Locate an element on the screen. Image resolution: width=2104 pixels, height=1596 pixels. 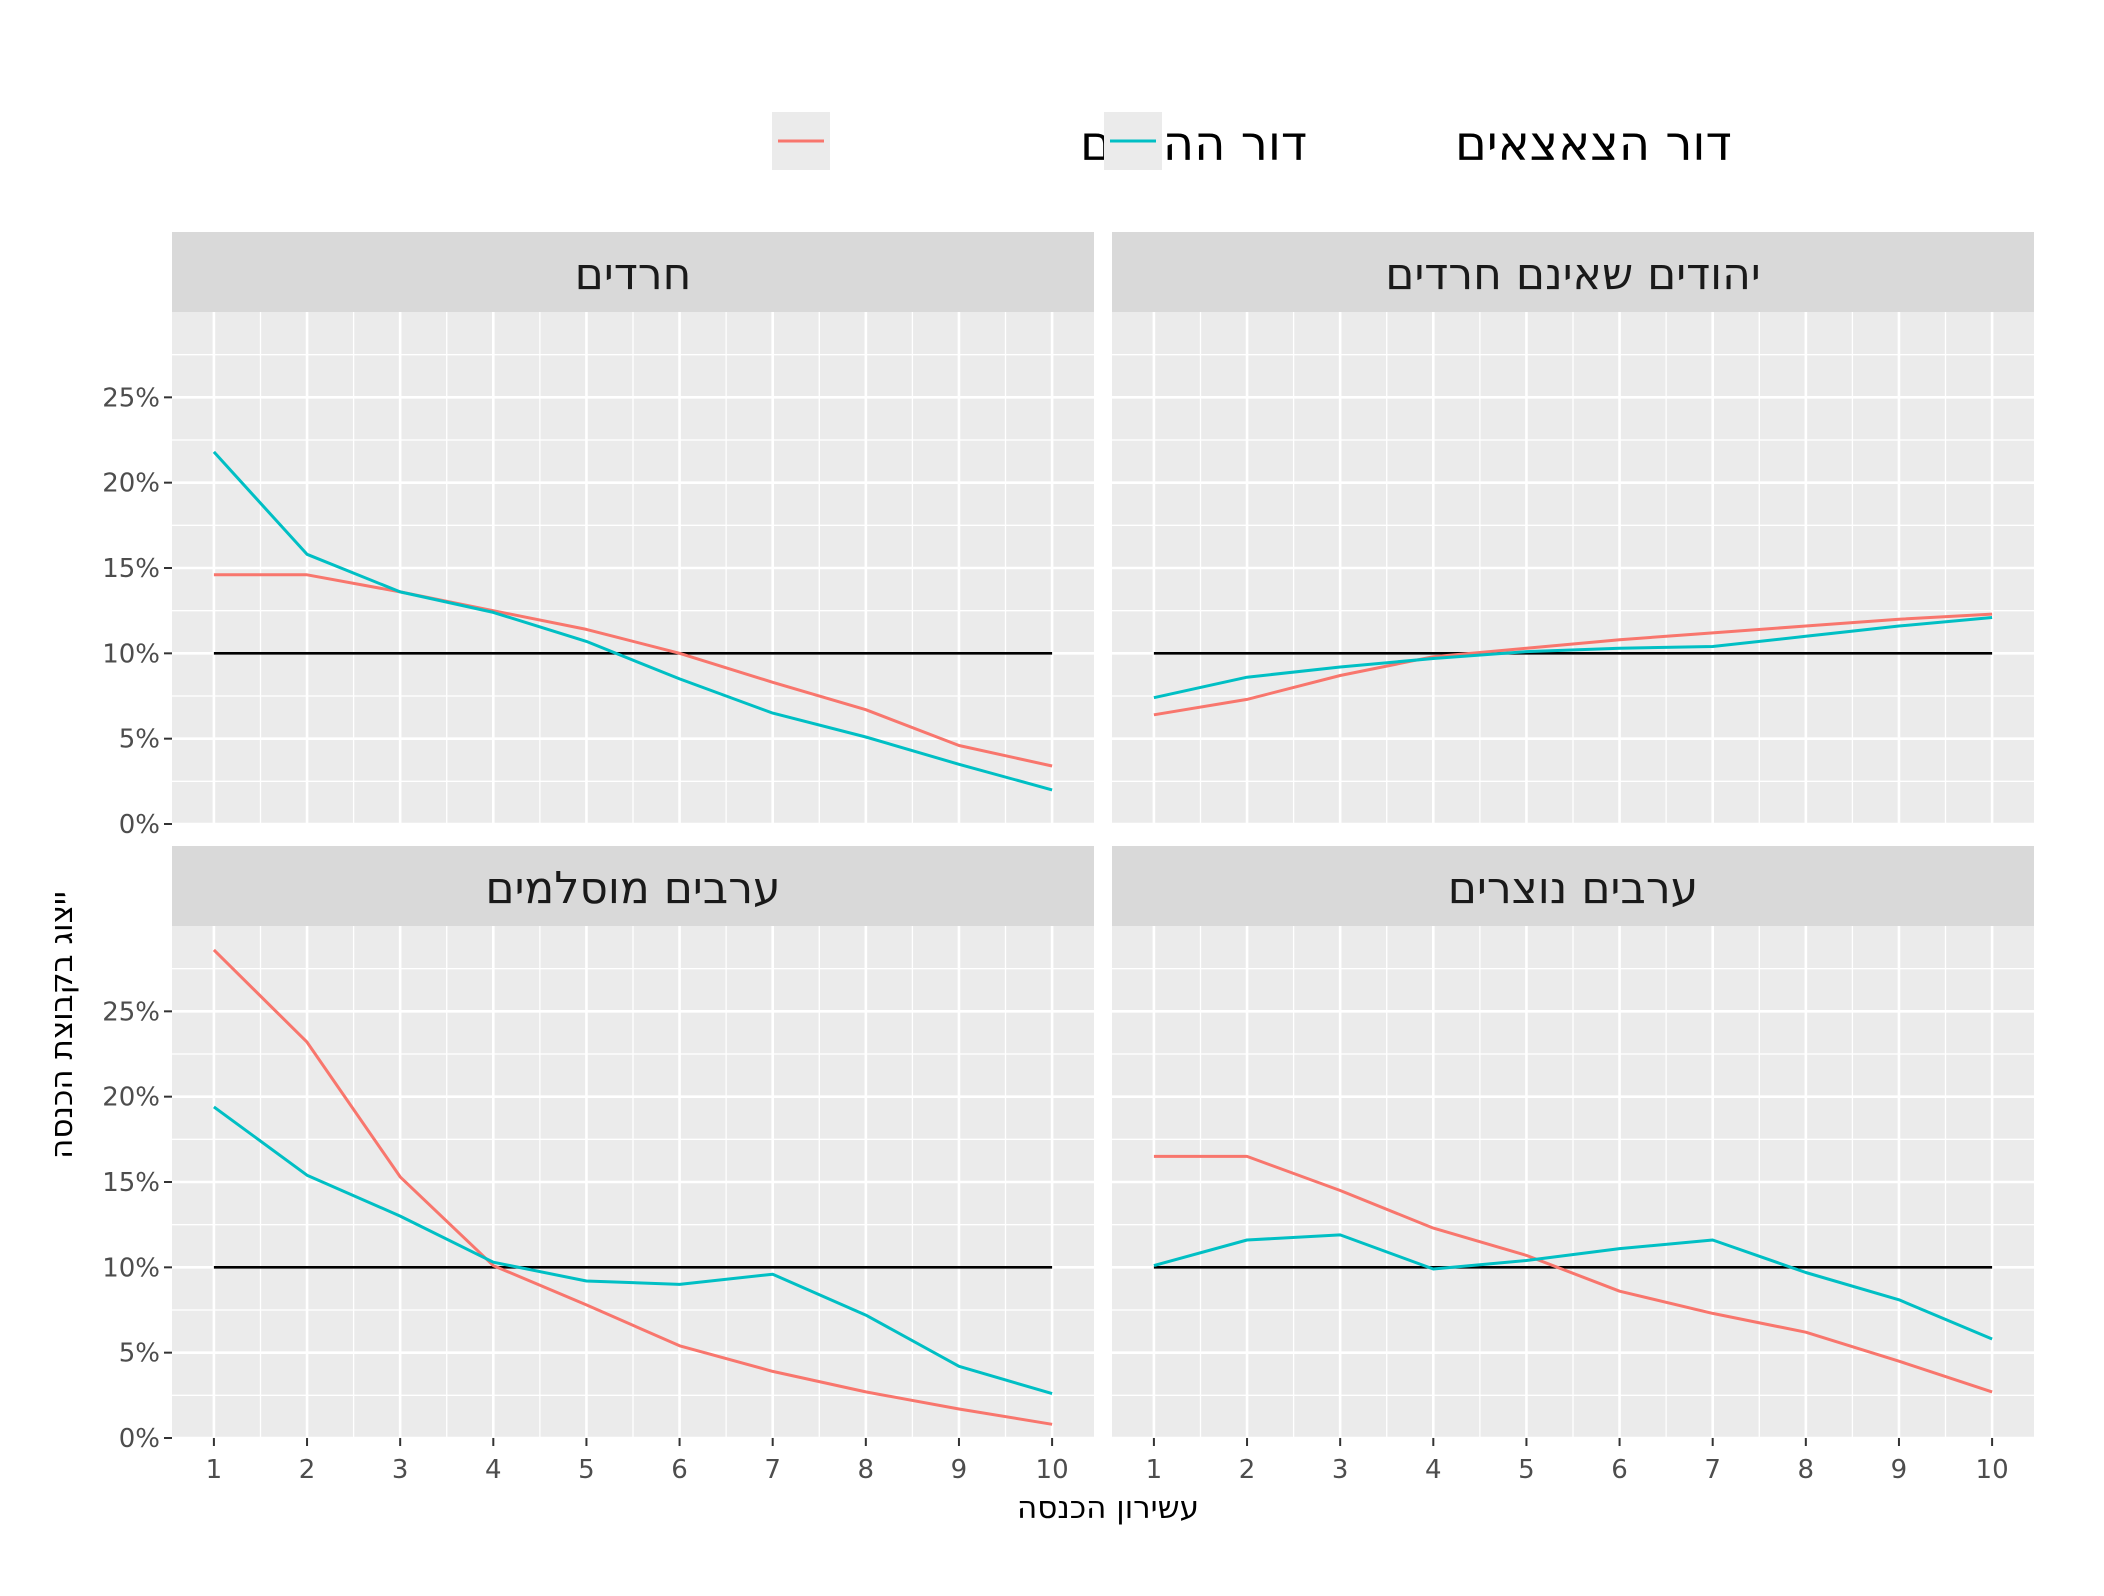
facet-title: ערבים מוסלמים is located at coordinates (632, 888).